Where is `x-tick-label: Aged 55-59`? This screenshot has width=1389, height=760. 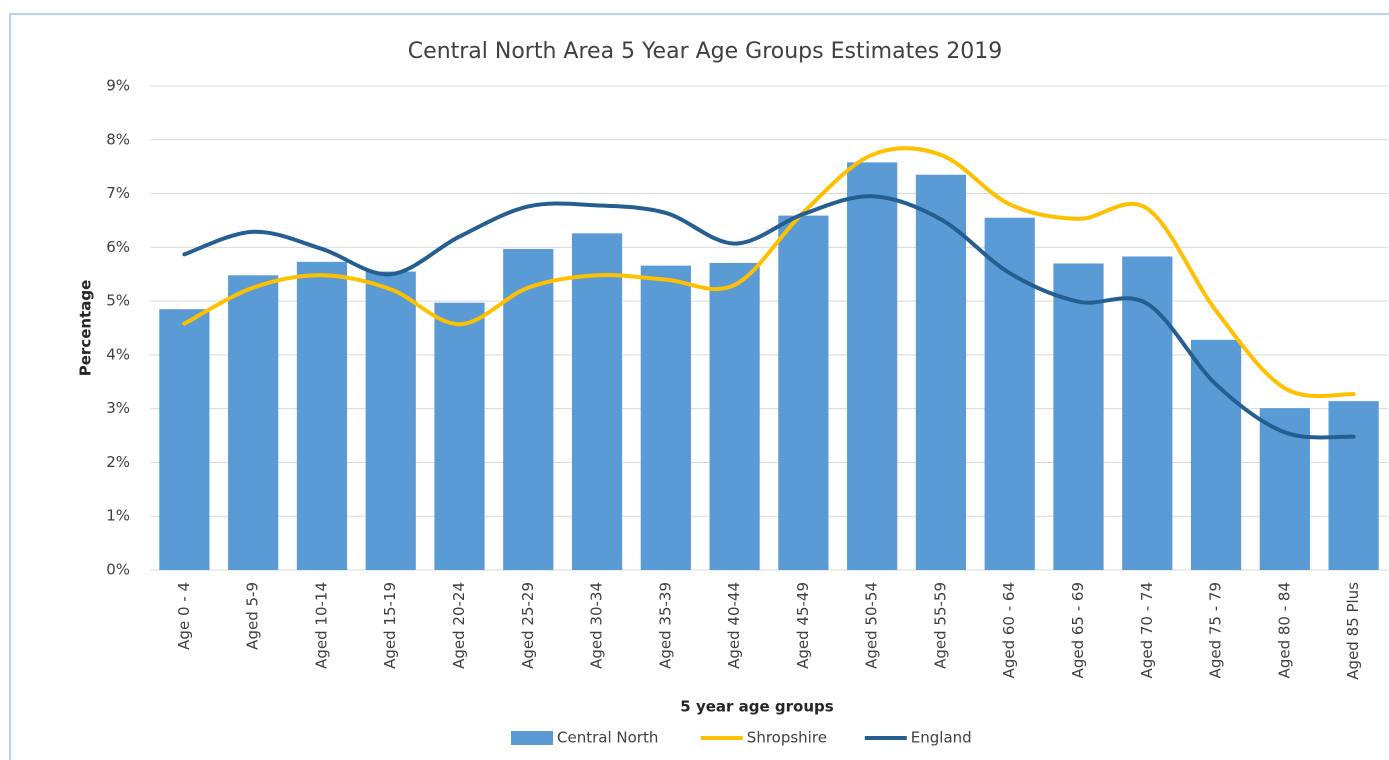 x-tick-label: Aged 55-59 is located at coordinates (940, 625).